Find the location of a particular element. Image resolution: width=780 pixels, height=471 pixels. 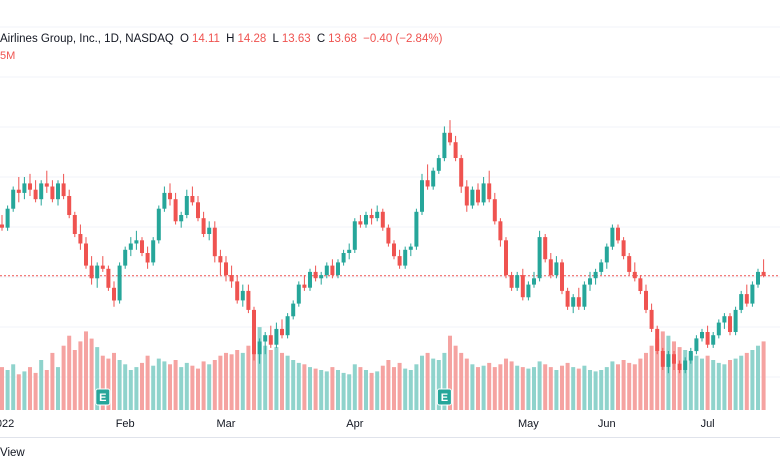

view-link: View is located at coordinates (12, 453).